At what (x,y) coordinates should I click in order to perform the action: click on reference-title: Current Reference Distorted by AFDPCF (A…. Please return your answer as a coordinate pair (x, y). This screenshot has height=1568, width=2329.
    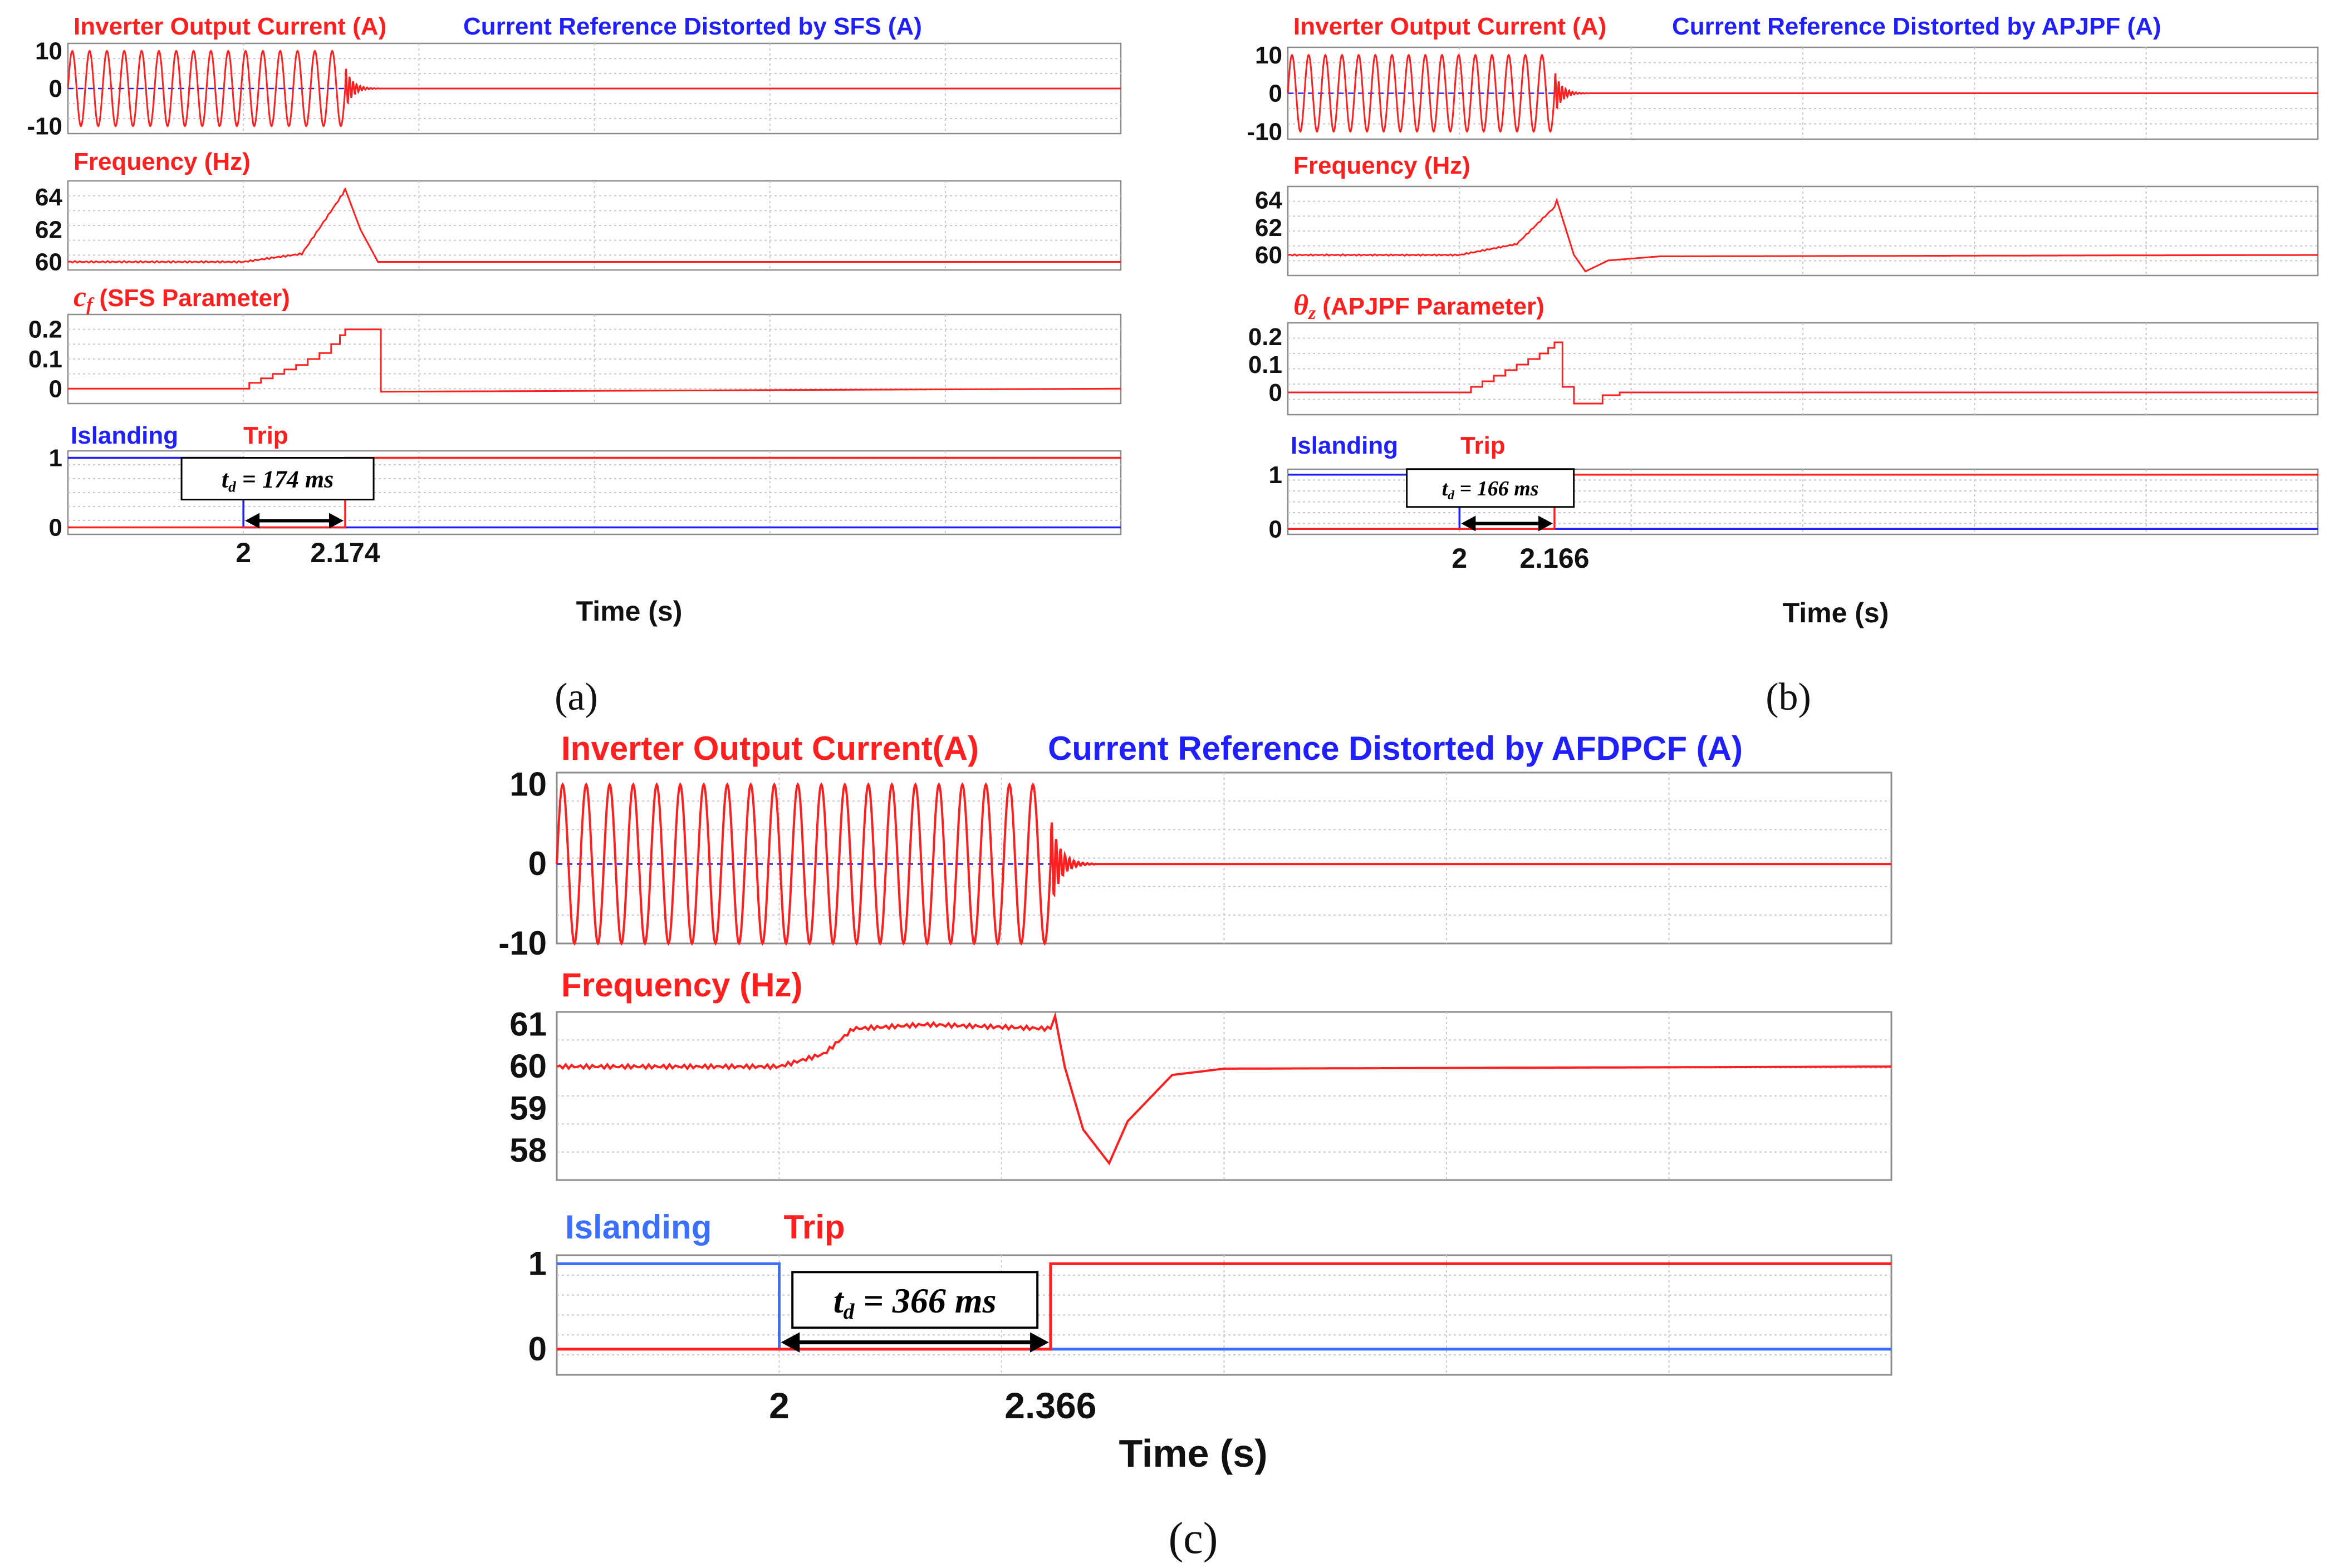
    Looking at the image, I should click on (1395, 748).